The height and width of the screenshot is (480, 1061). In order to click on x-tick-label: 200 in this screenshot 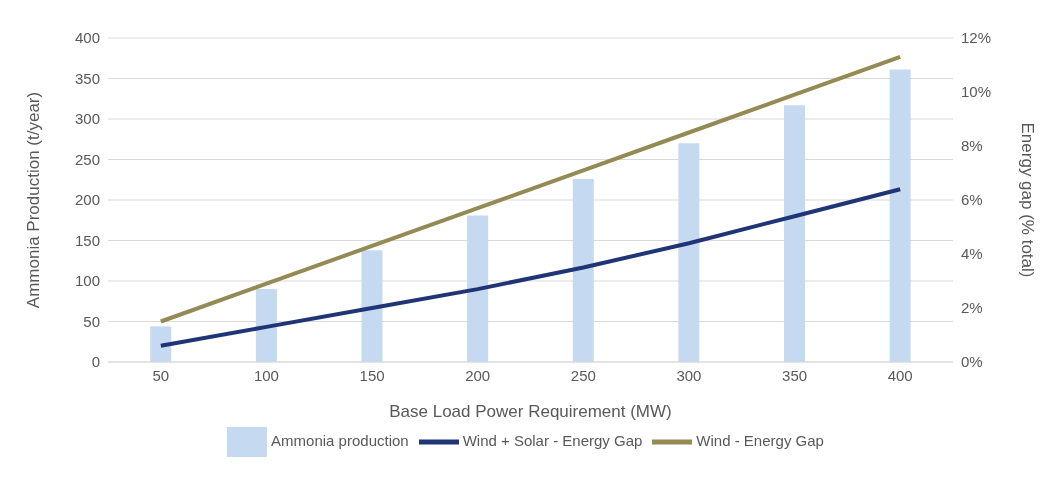, I will do `click(478, 375)`.